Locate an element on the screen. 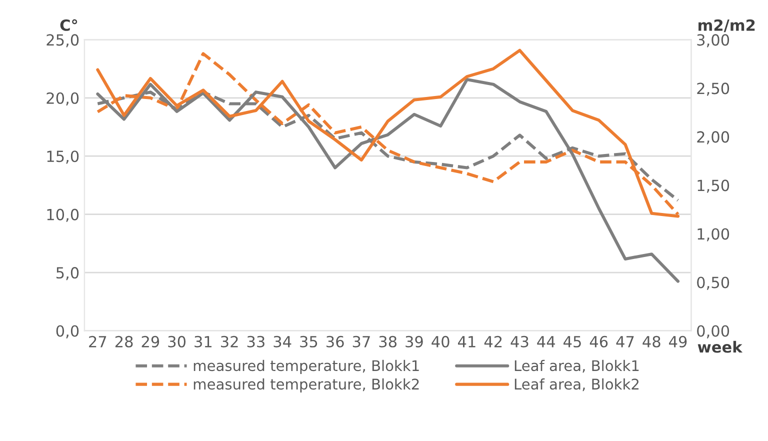  x-tick-label: 42 is located at coordinates (493, 342).